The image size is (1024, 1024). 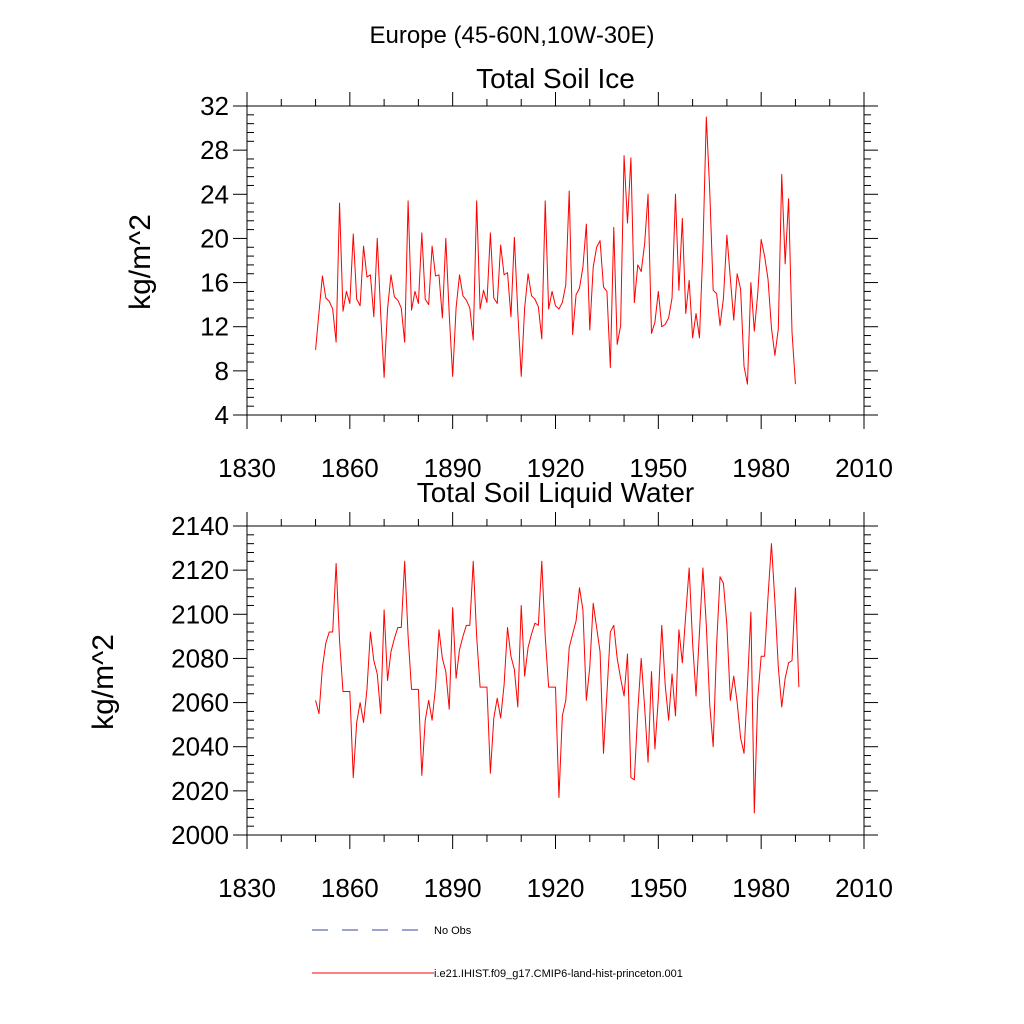 I want to click on y-tick-label: 2040, so click(x=200, y=747).